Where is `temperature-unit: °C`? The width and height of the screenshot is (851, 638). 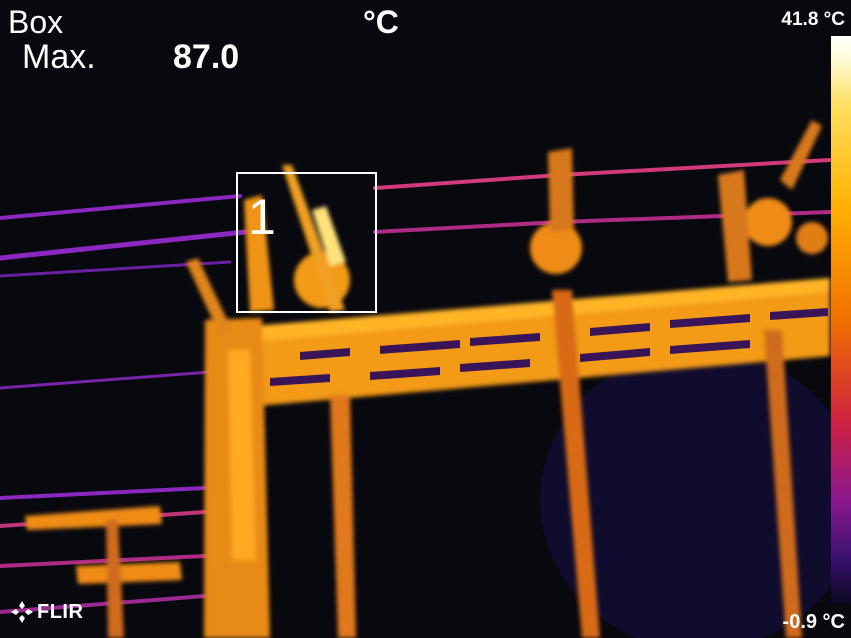 temperature-unit: °C is located at coordinates (381, 22).